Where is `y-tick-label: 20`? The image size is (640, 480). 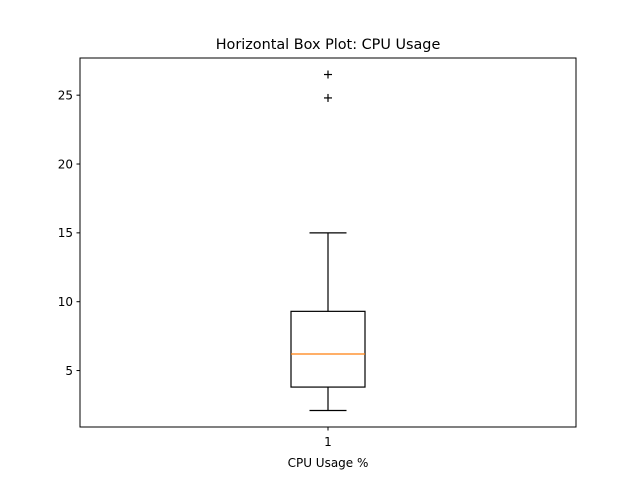
y-tick-label: 20 is located at coordinates (65, 164).